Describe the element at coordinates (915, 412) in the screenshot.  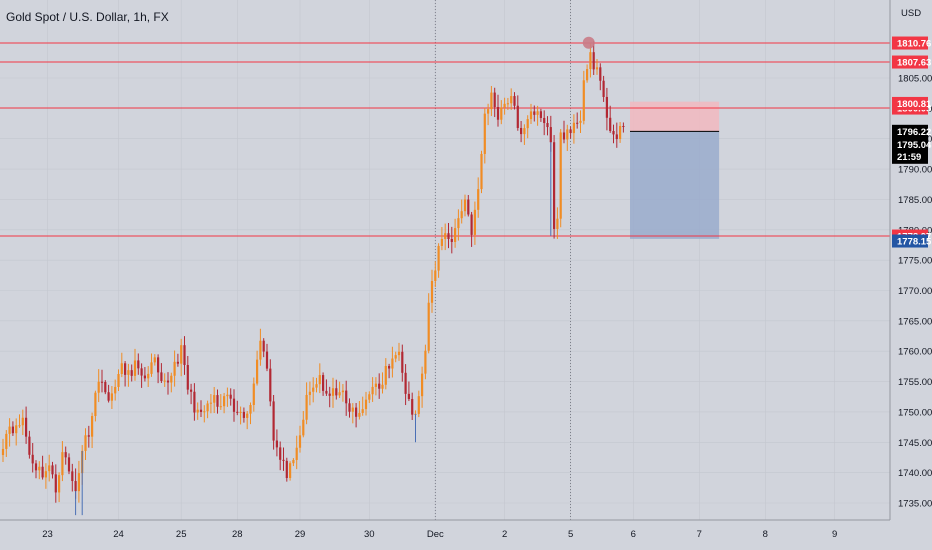
I see `y-tick-label: 1750.00` at that location.